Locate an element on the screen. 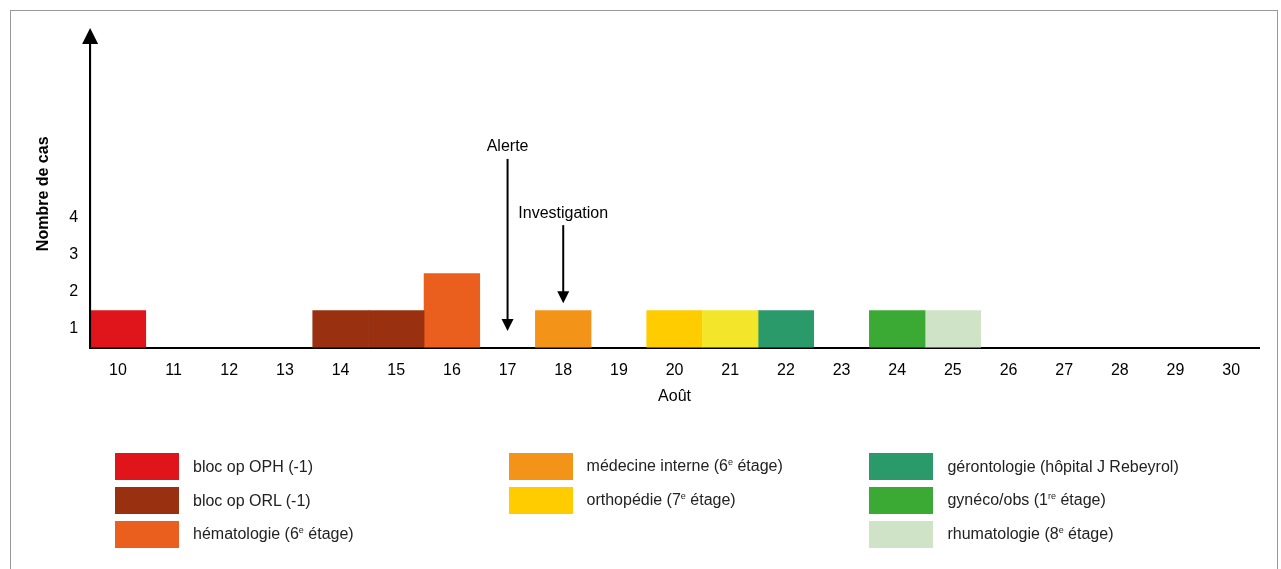  legend-label: hématologie (6$^{e}$ étage) is located at coordinates (273, 534).